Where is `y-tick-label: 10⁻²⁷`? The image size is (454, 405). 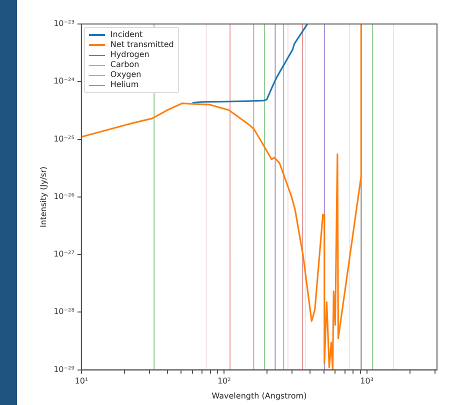 y-tick-label: 10⁻²⁷ is located at coordinates (64, 254).